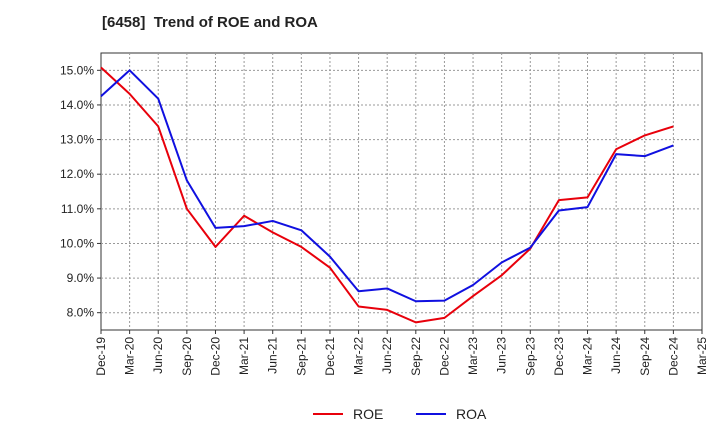  I want to click on y-tick-label: 9.0%, so click(81, 278).